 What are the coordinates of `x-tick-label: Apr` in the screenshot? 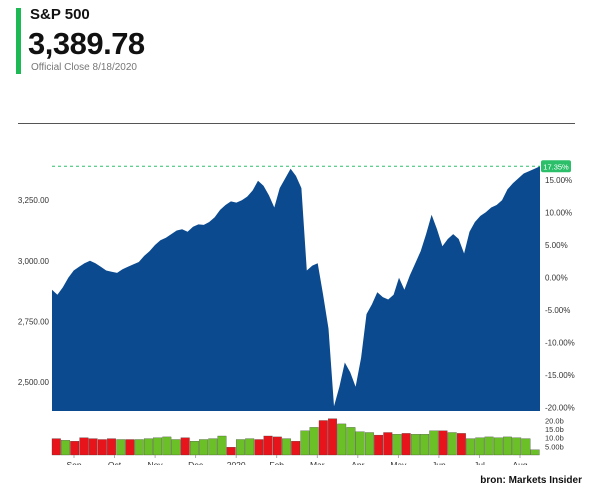 It's located at (357, 462).